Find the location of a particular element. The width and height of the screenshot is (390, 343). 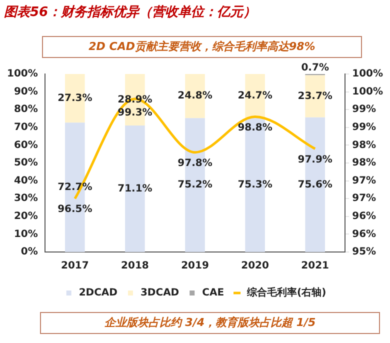

y-tick-label: 70% is located at coordinates (26, 127).